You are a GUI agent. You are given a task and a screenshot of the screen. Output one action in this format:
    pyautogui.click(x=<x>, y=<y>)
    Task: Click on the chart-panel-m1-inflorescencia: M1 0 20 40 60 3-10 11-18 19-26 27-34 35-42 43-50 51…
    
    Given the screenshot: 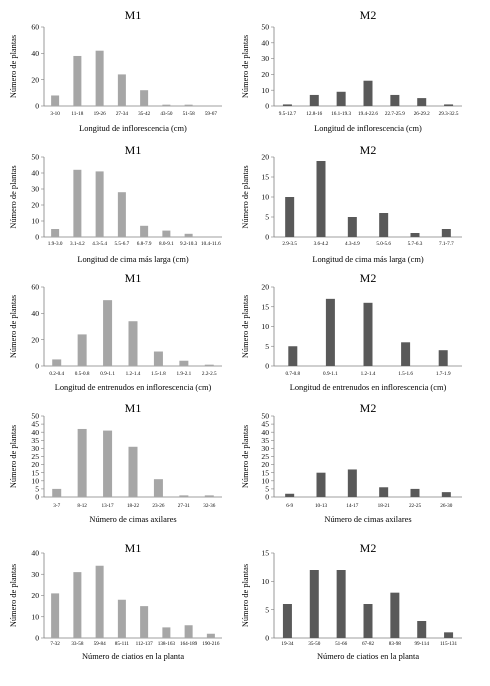 What is the action you would take?
    pyautogui.click(x=115, y=70)
    